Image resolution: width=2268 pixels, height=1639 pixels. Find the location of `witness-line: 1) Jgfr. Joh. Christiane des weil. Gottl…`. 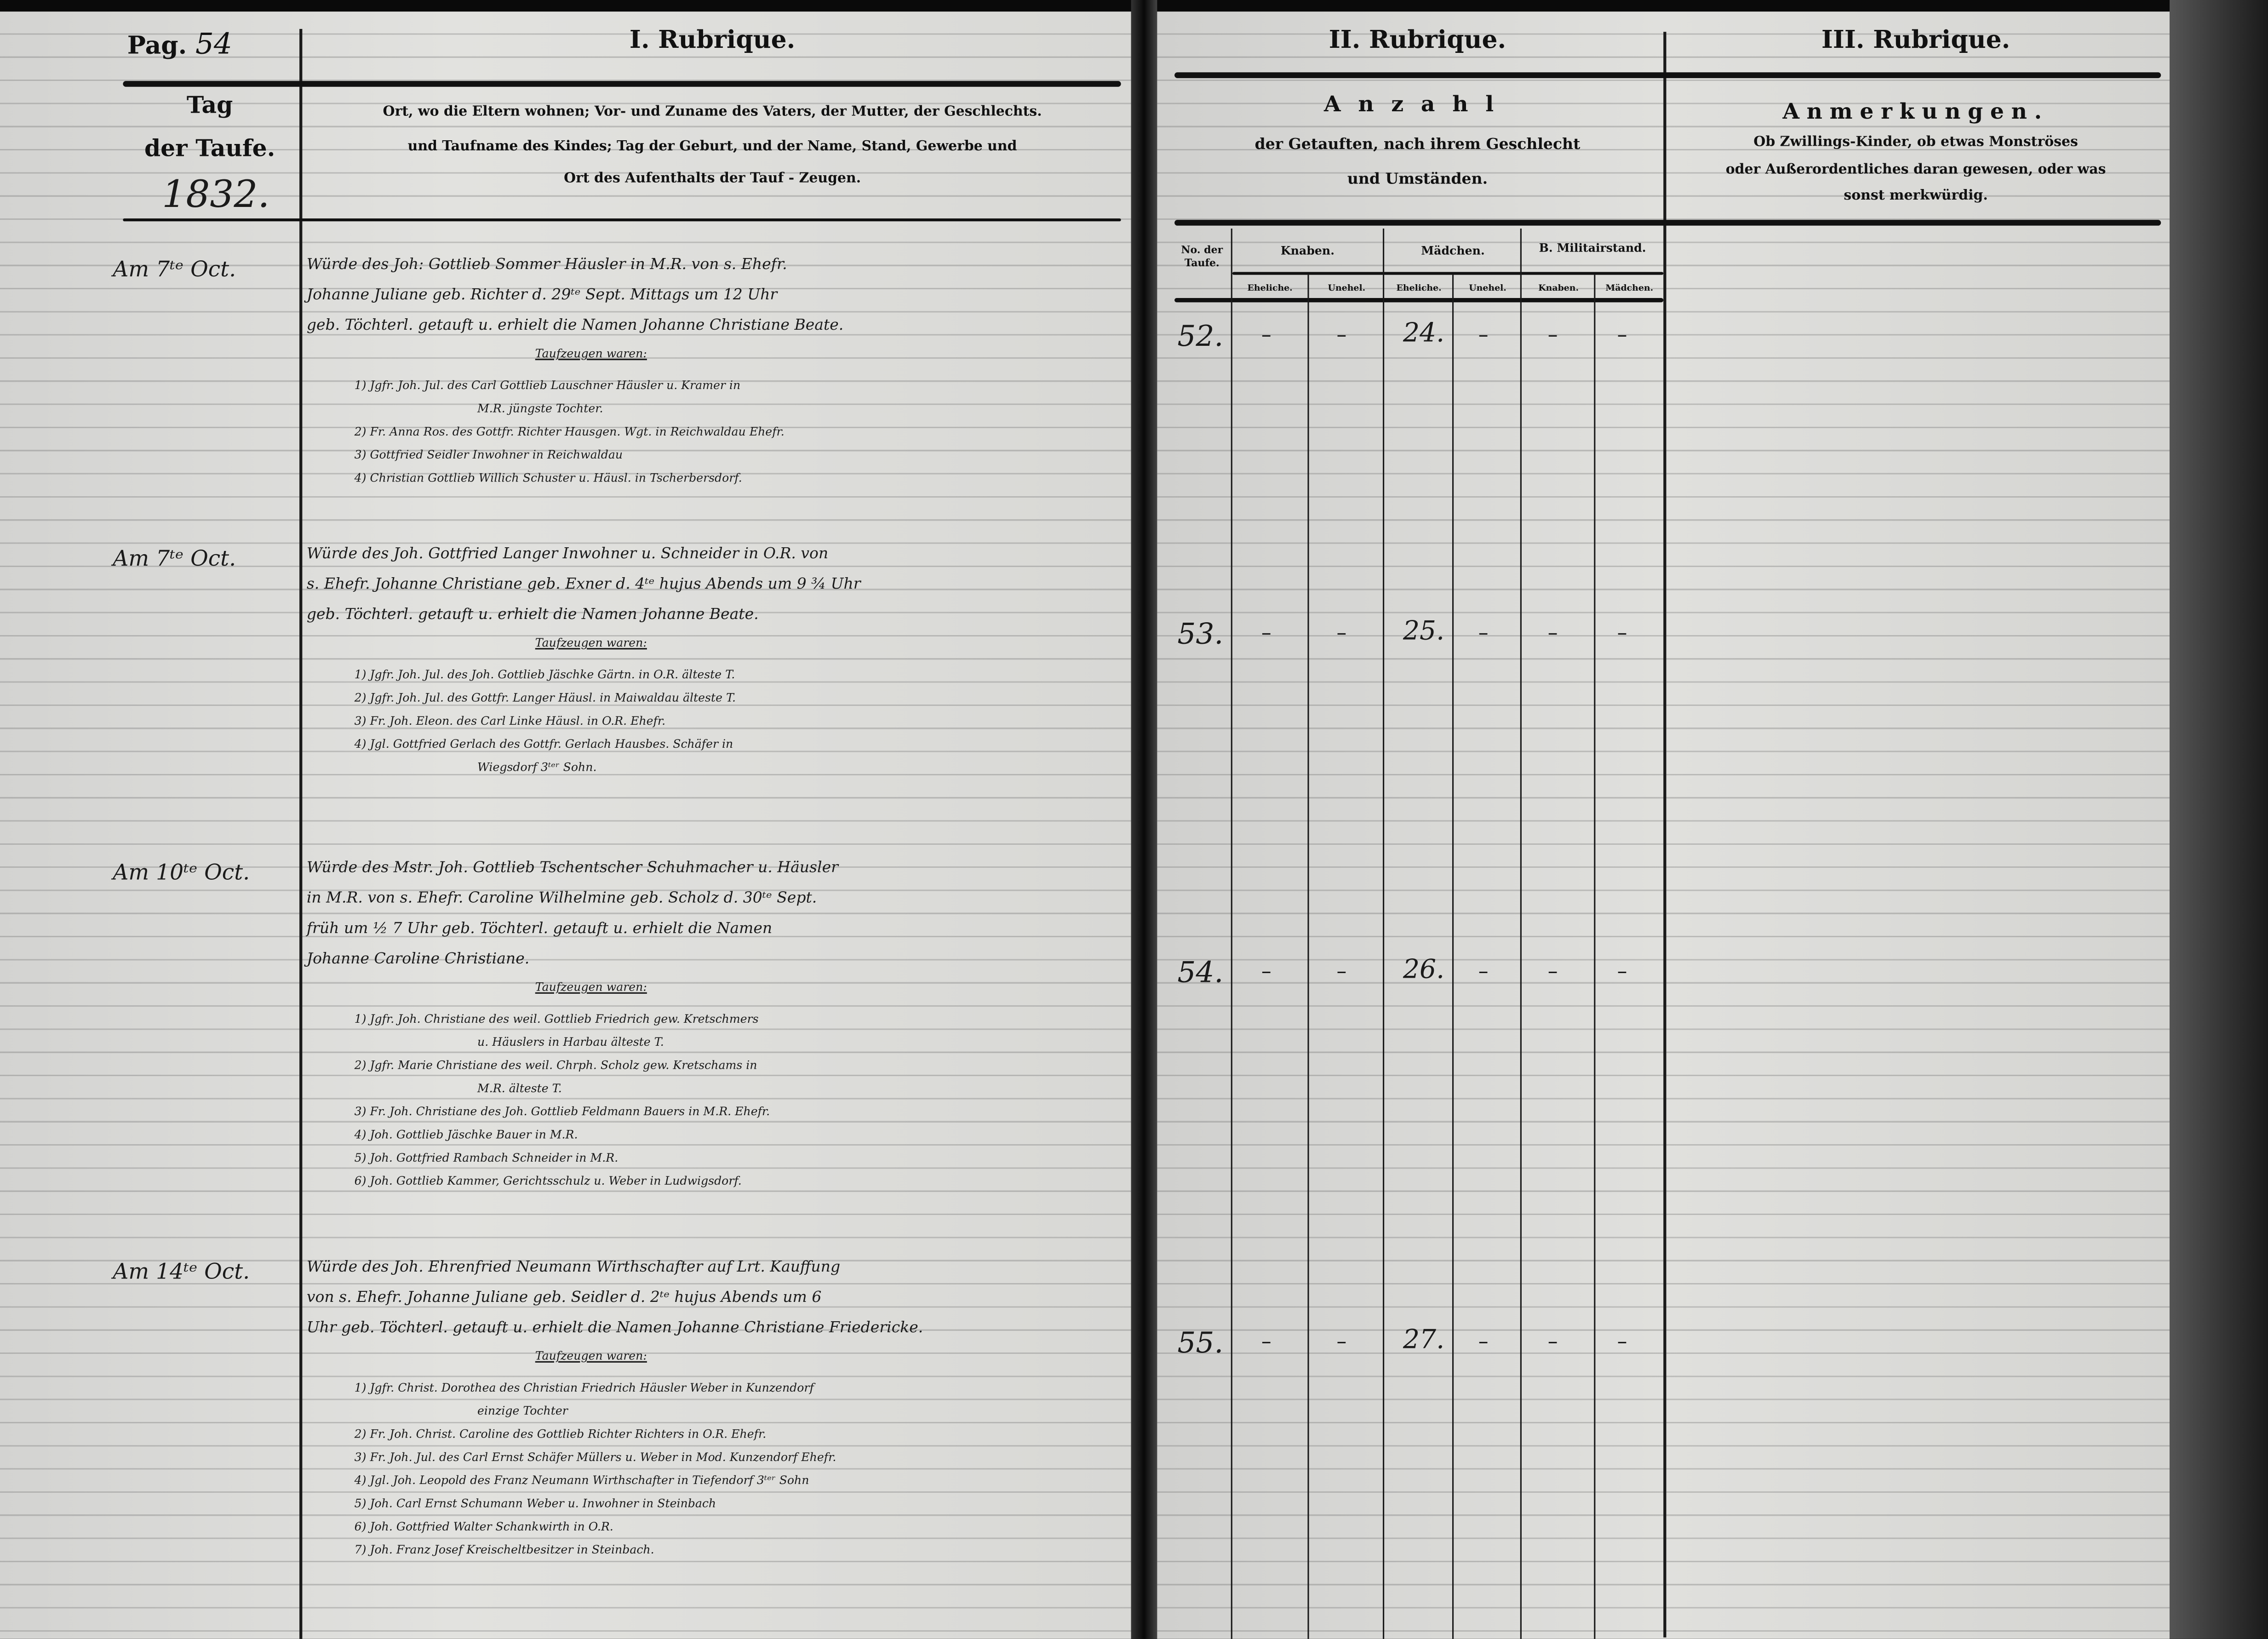

witness-line: 1) Jgfr. Joh. Christiane des weil. Gottl… is located at coordinates (556, 1019).